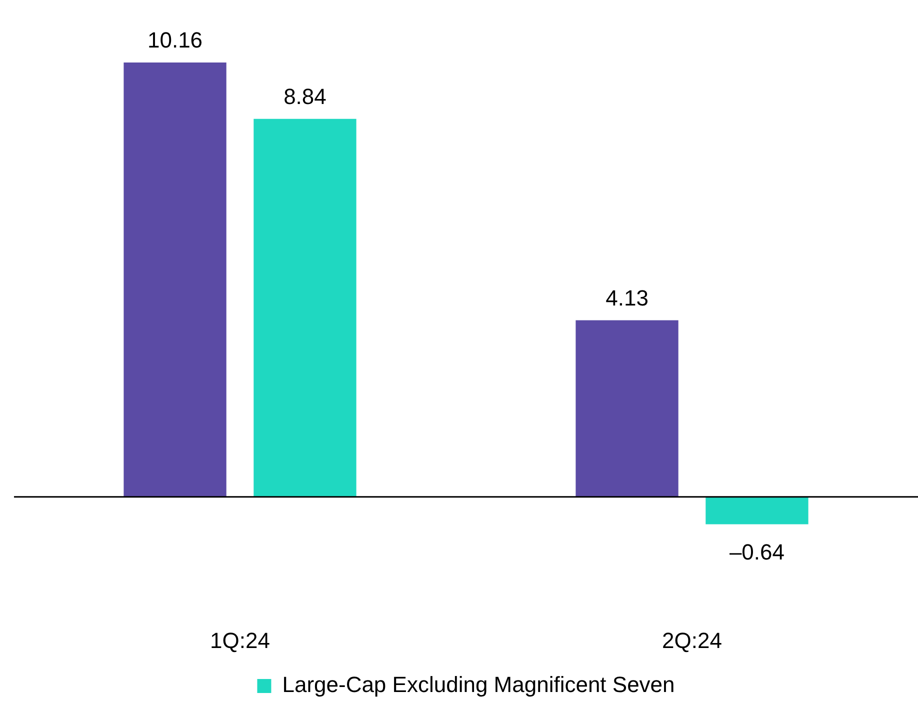  I want to click on data-label: –0.64, so click(757, 551).